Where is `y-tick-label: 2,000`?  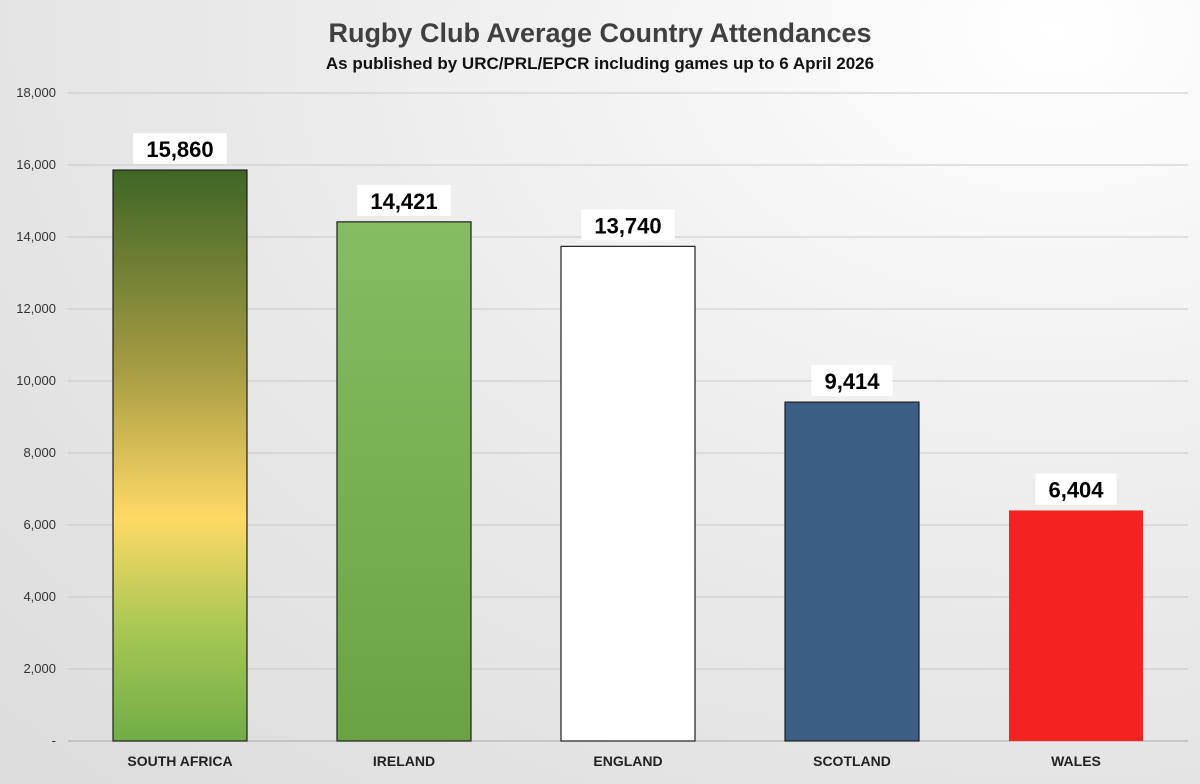
y-tick-label: 2,000 is located at coordinates (39, 668).